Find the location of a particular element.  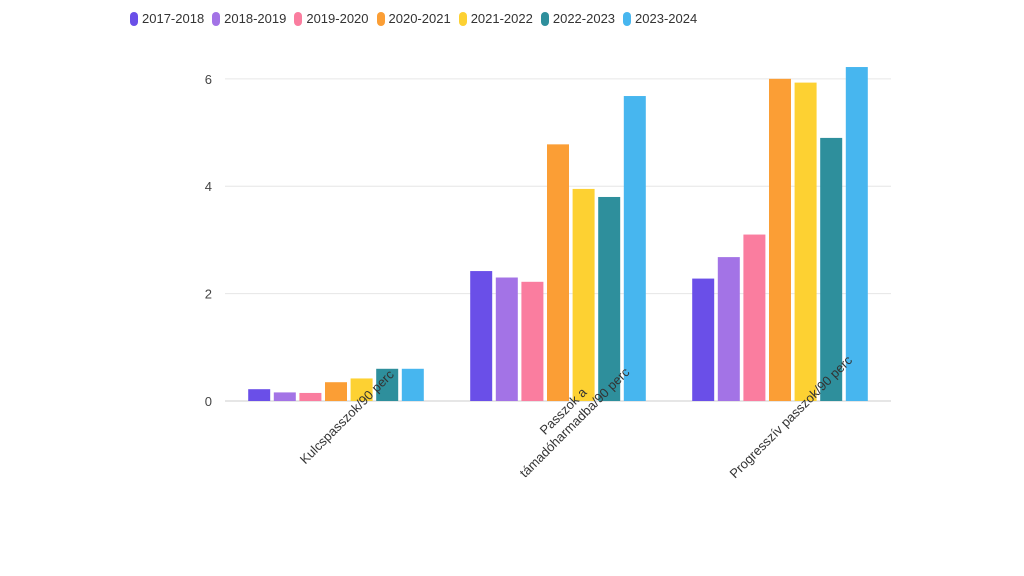

bar-2021-2022-cat1 is located at coordinates (583, 294).